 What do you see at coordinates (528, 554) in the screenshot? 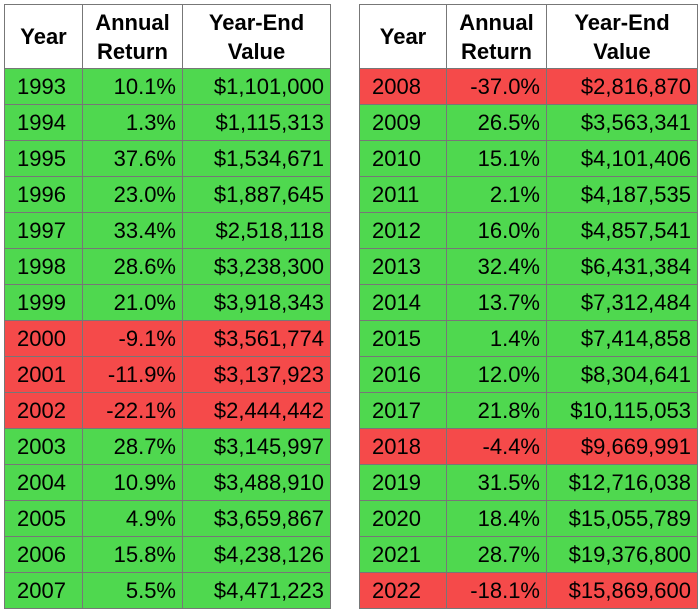
I see `data-row: 2021 28.7% $19,376,800` at bounding box center [528, 554].